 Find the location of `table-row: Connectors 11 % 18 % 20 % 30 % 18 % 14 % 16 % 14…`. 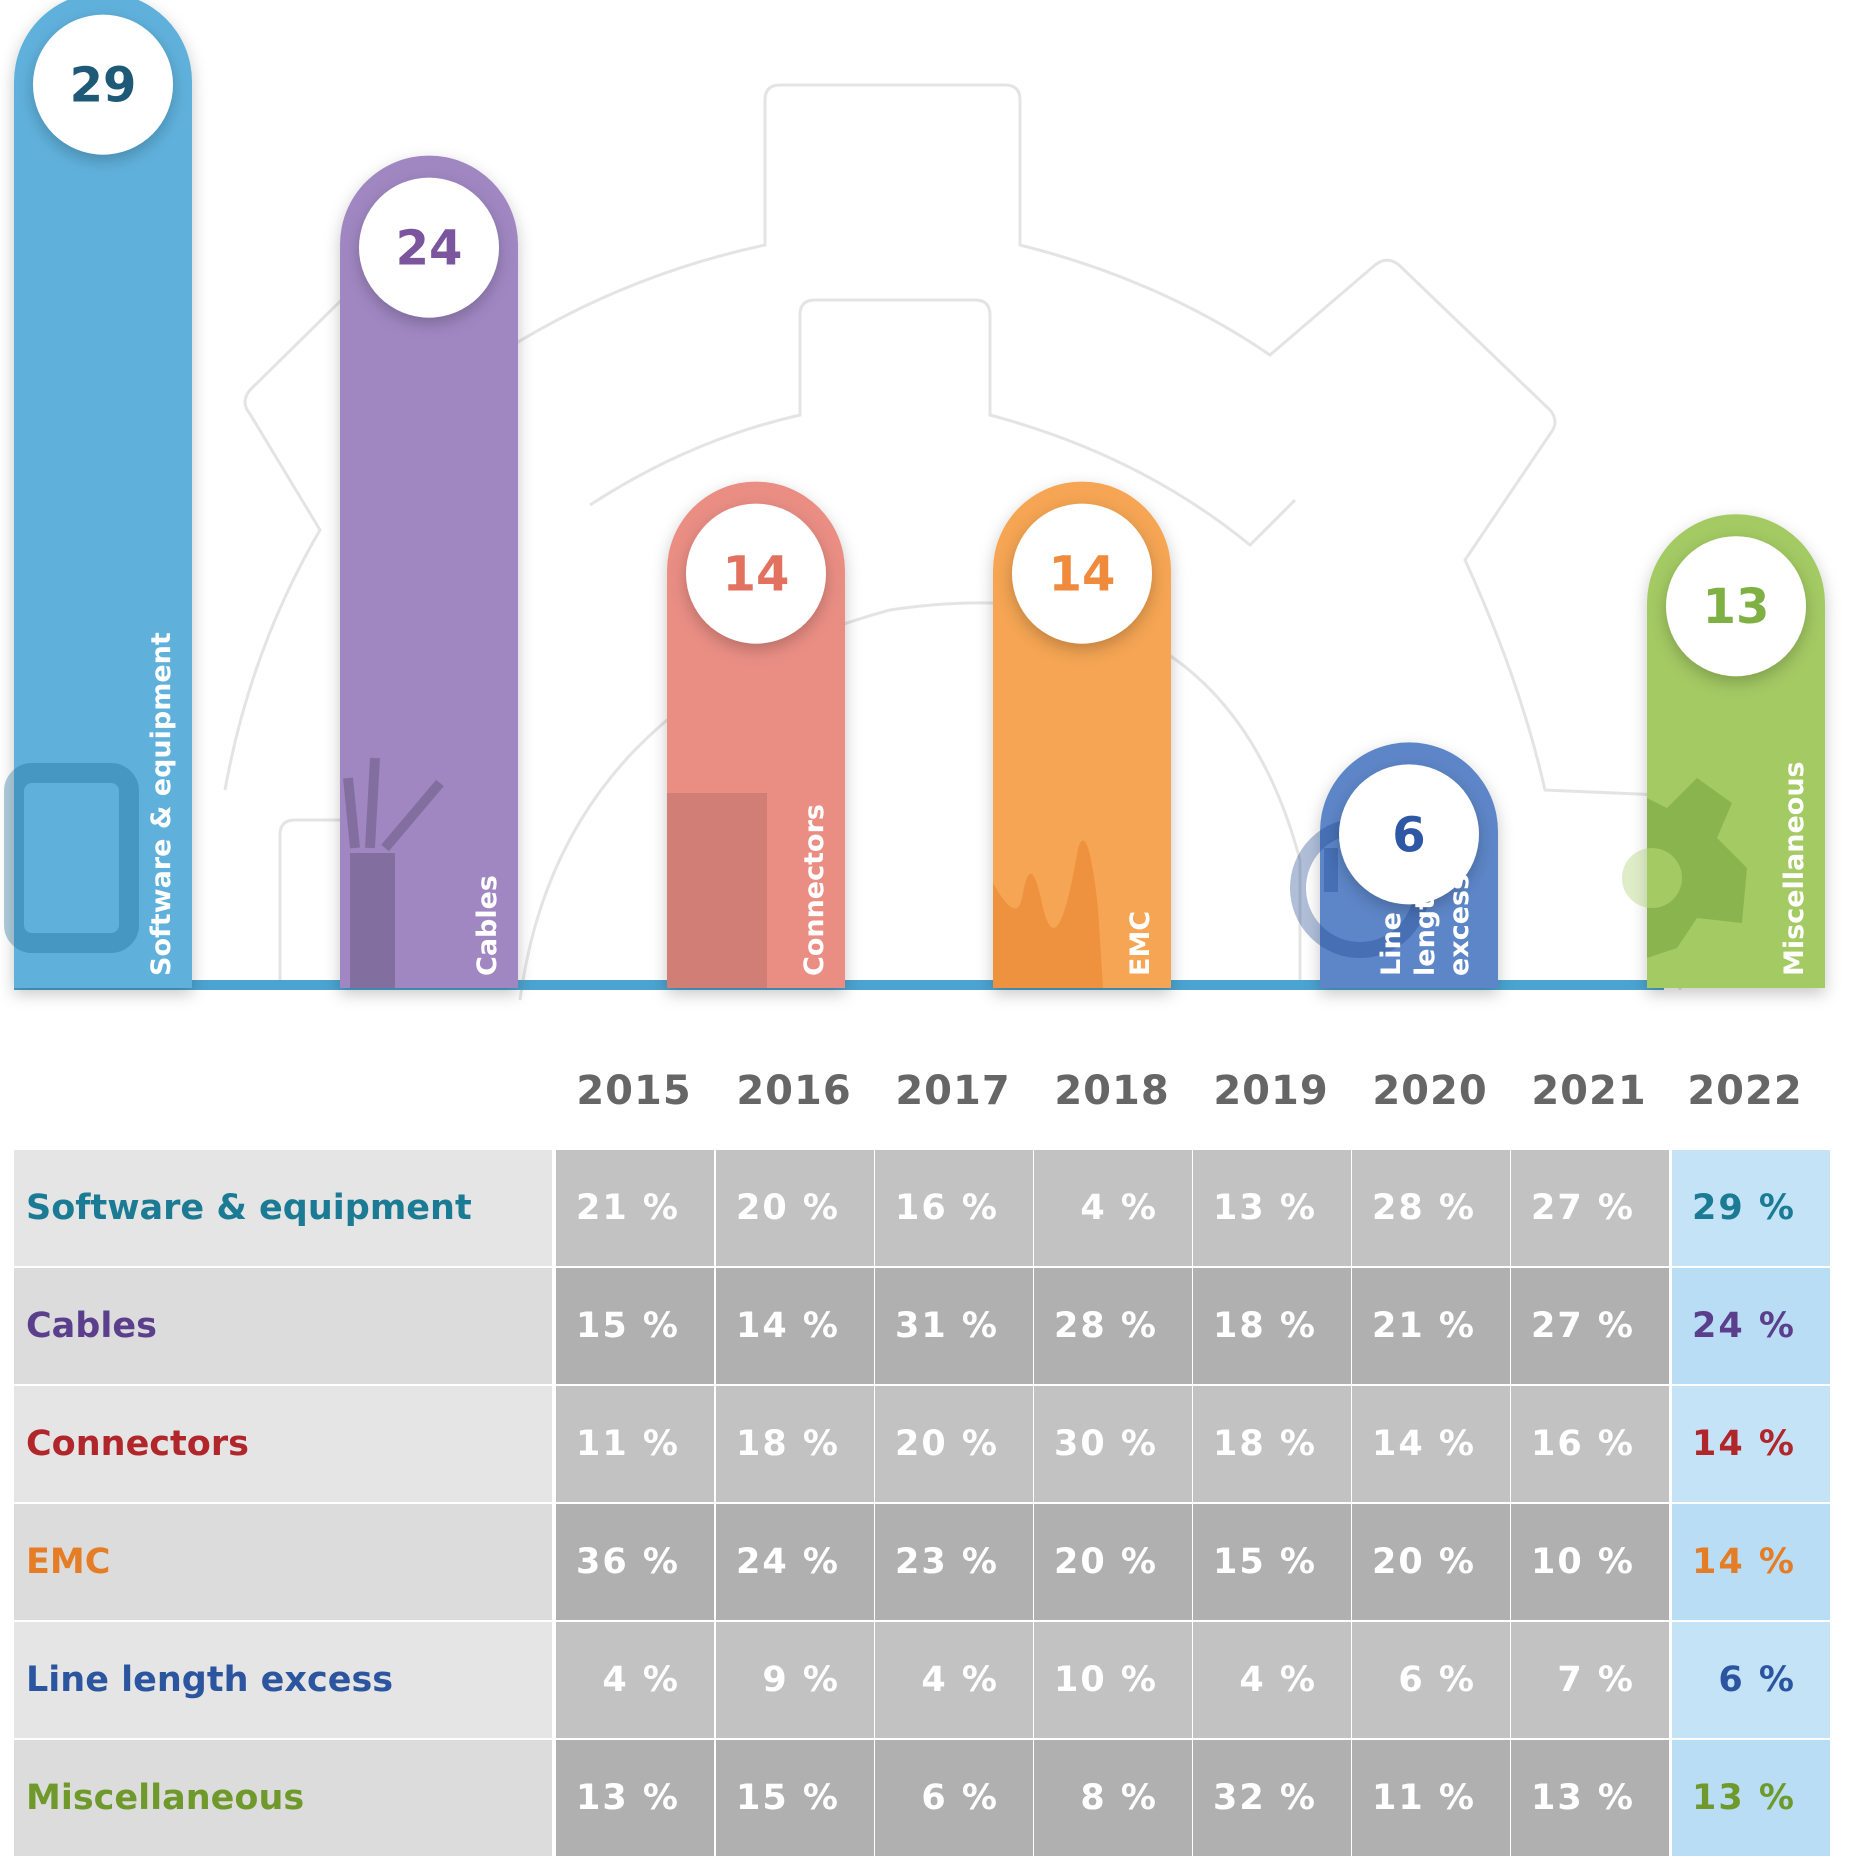

table-row: Connectors 11 % 18 % 20 % 30 % 18 % 14 % 16 % 14… is located at coordinates (922, 1444).